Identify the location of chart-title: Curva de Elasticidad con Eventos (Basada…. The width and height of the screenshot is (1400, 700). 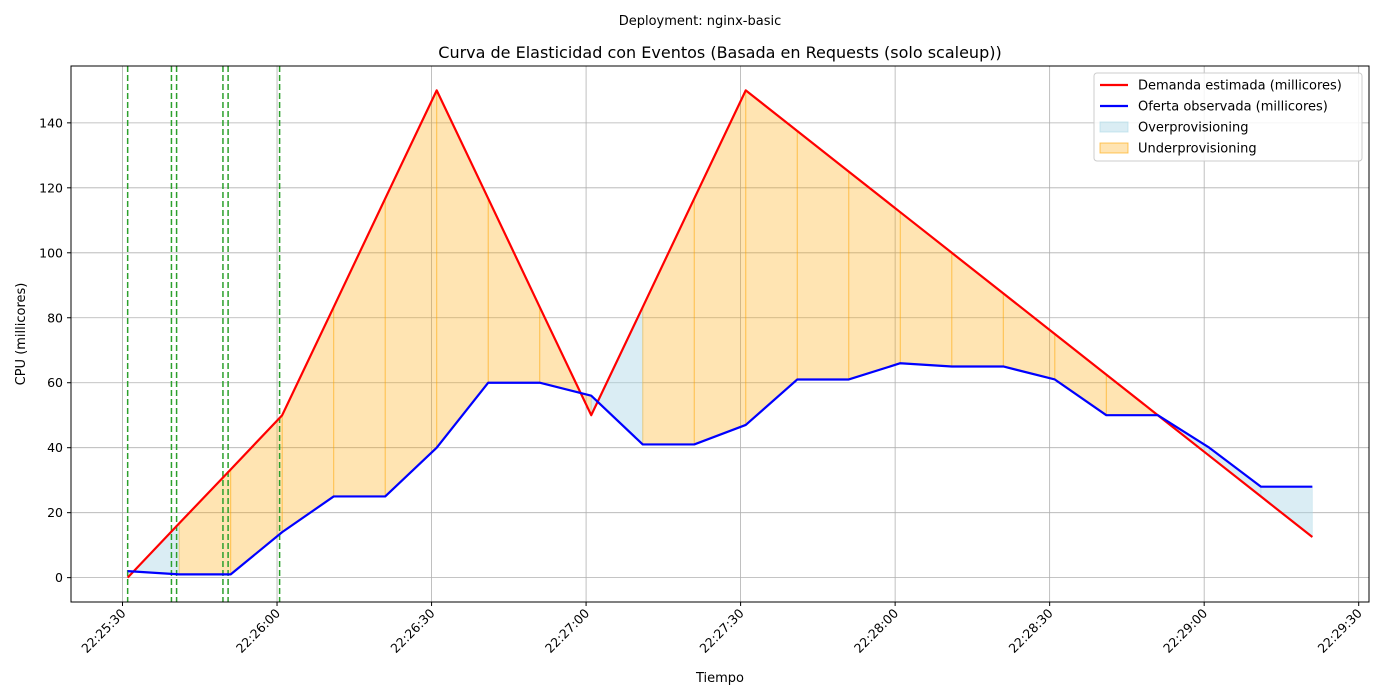
(719, 52).